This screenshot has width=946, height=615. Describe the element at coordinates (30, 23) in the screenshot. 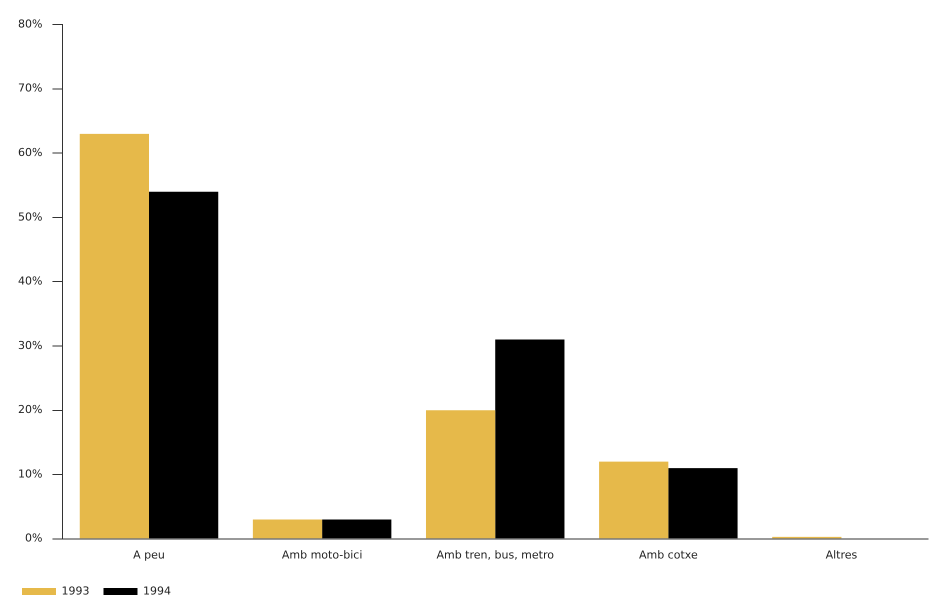

I see `y-tick-label: 80%` at that location.